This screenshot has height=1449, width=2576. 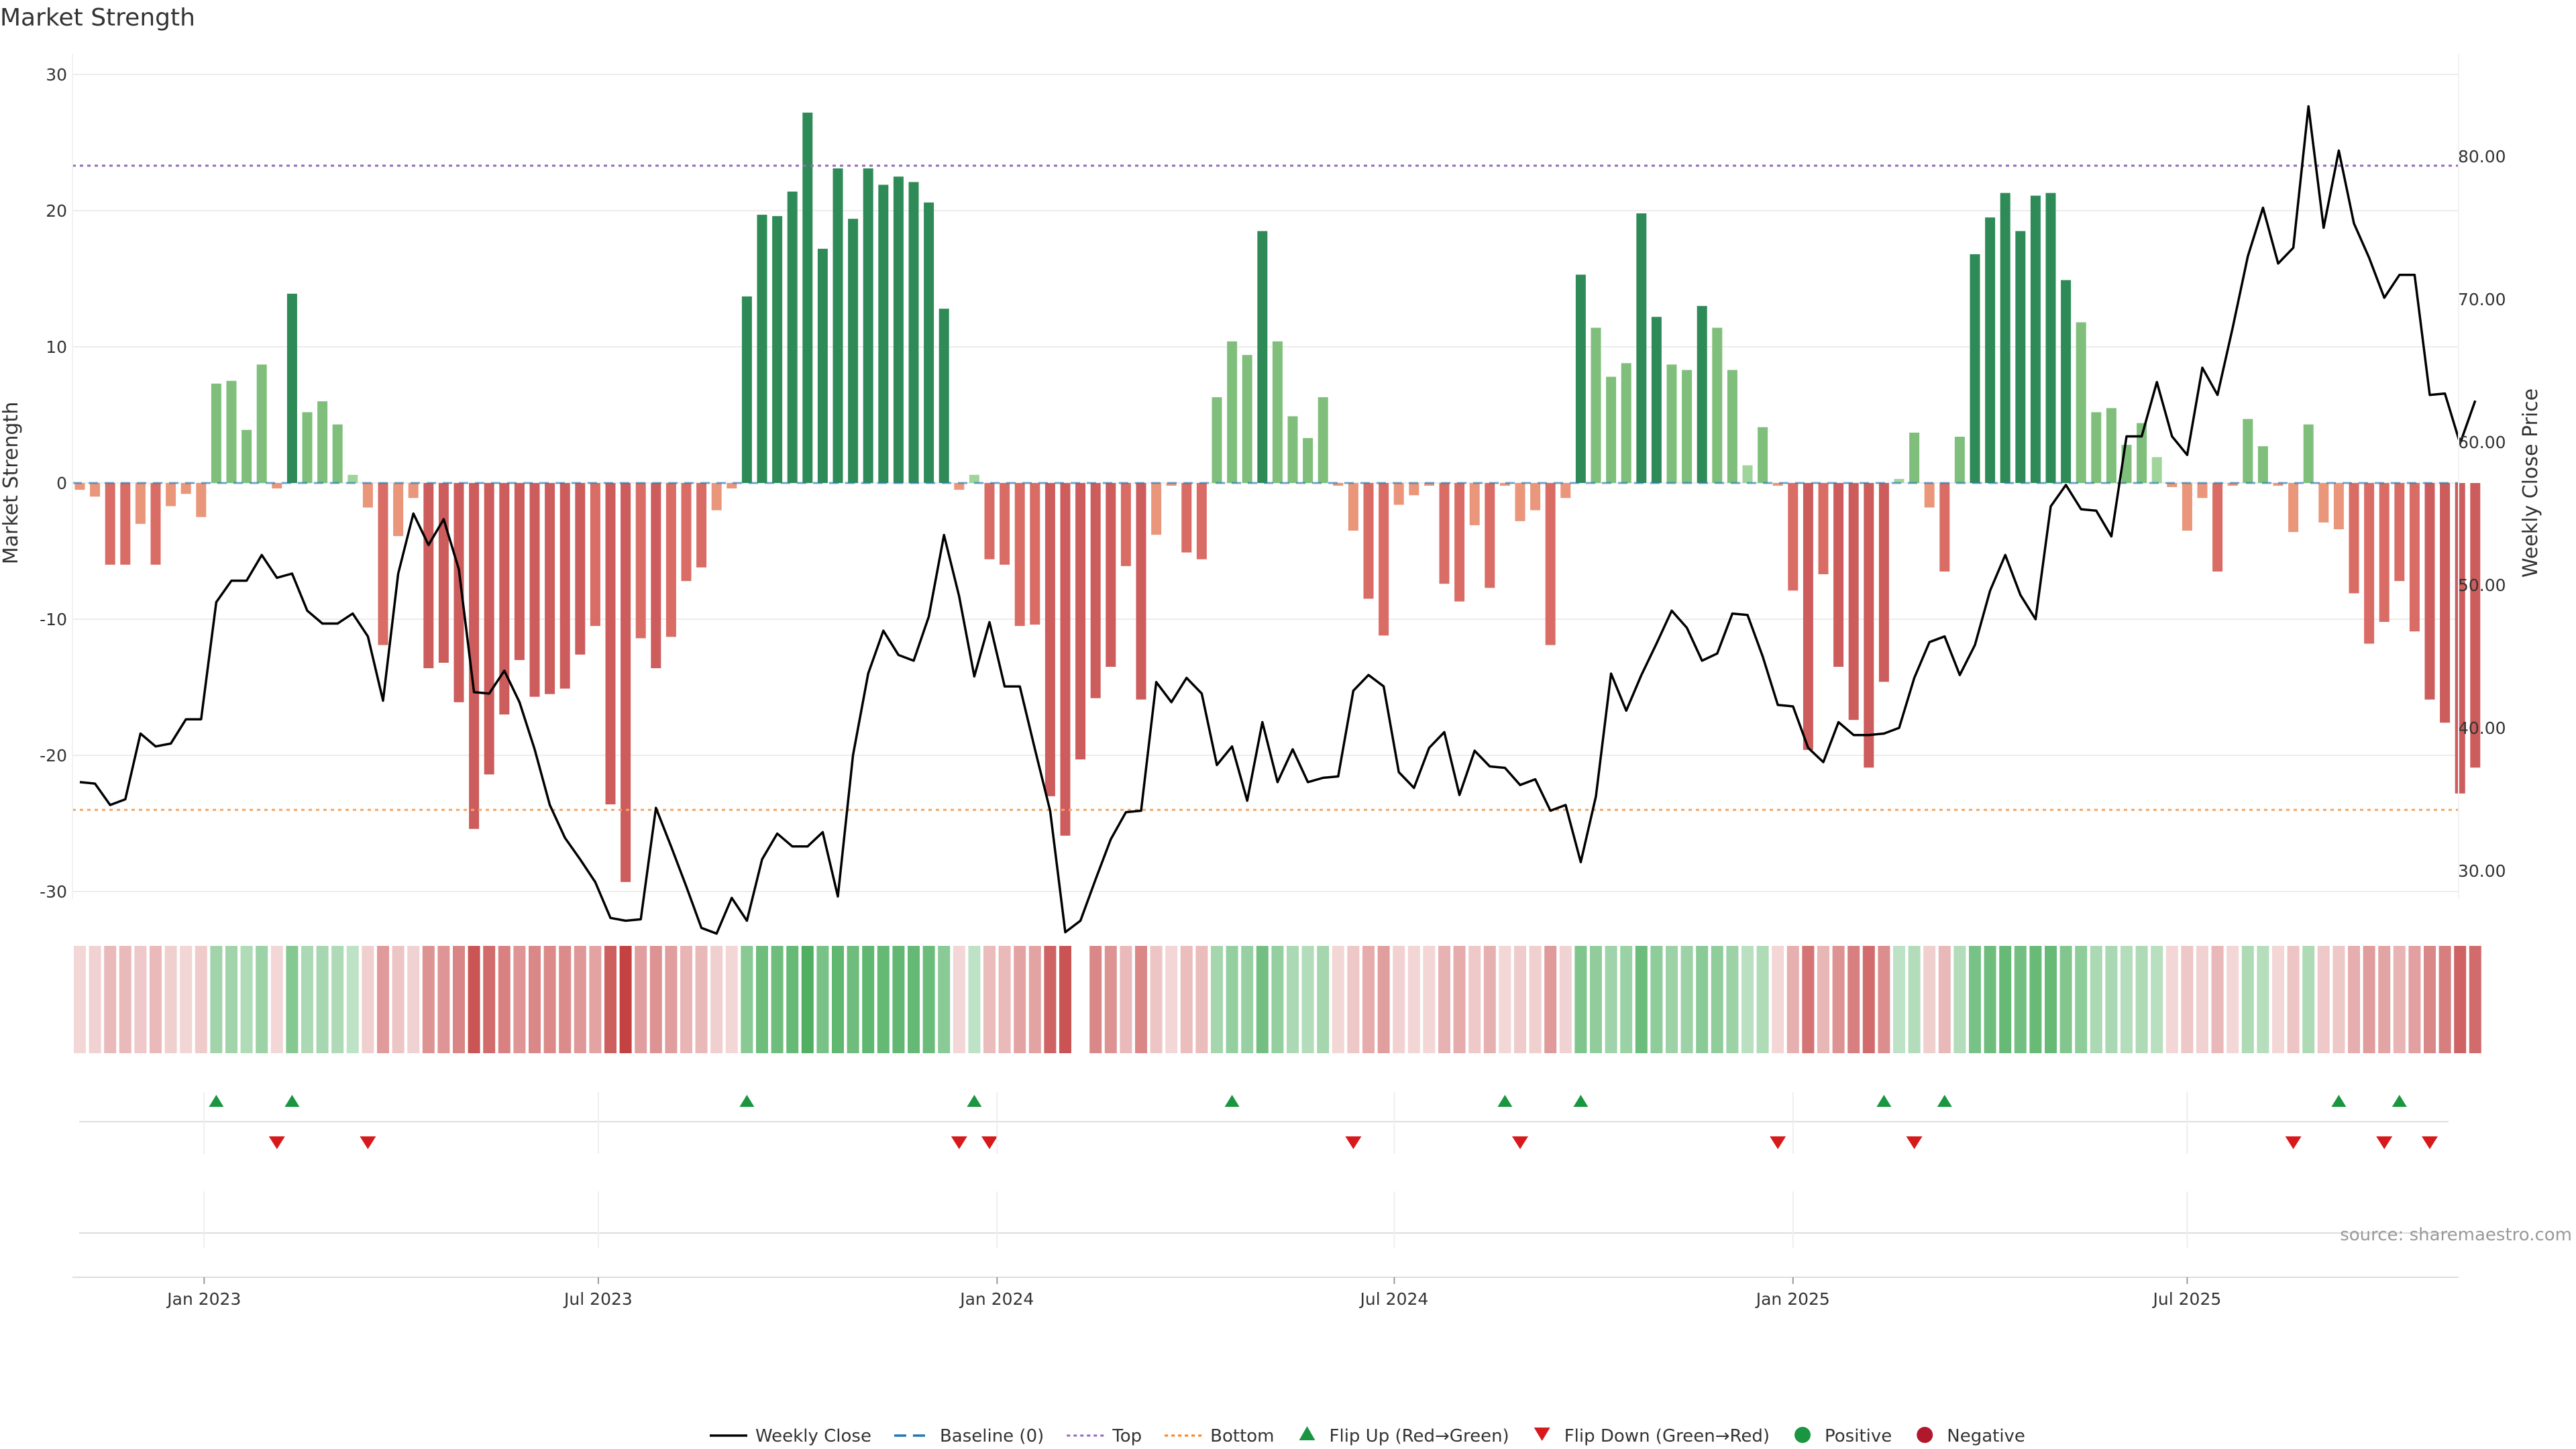 I want to click on legend-item: Baseline (0), so click(x=969, y=1436).